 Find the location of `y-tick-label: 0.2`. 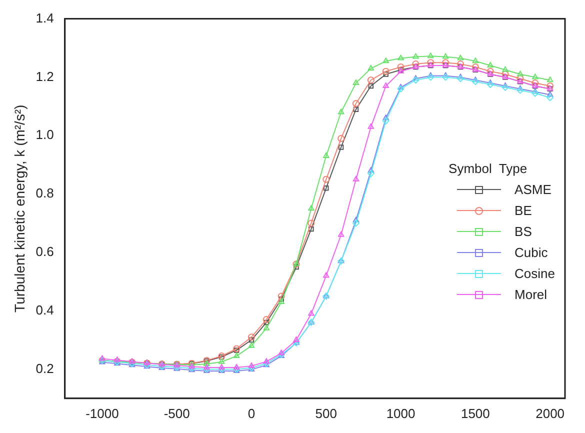

y-tick-label: 0.2 is located at coordinates (45, 368).